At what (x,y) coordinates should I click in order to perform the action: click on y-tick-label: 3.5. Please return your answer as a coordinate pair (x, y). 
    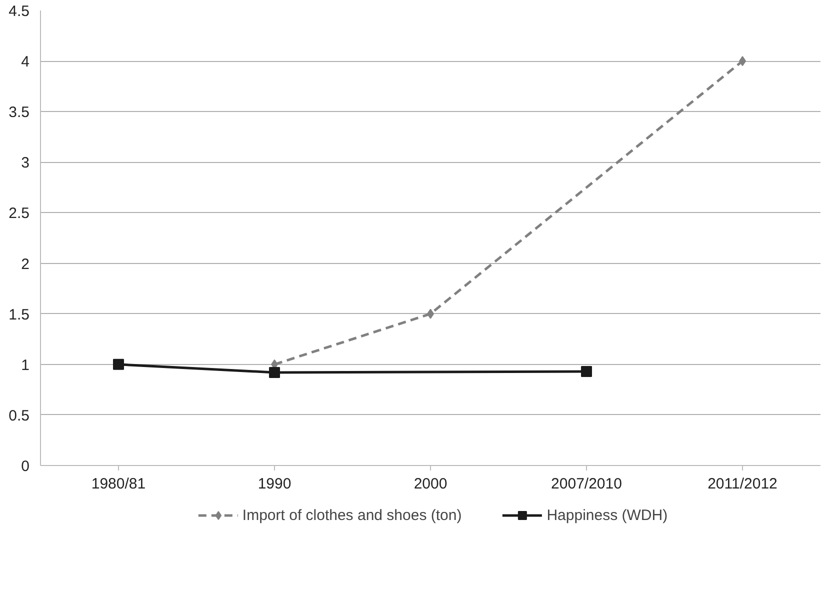
    Looking at the image, I should click on (19, 113).